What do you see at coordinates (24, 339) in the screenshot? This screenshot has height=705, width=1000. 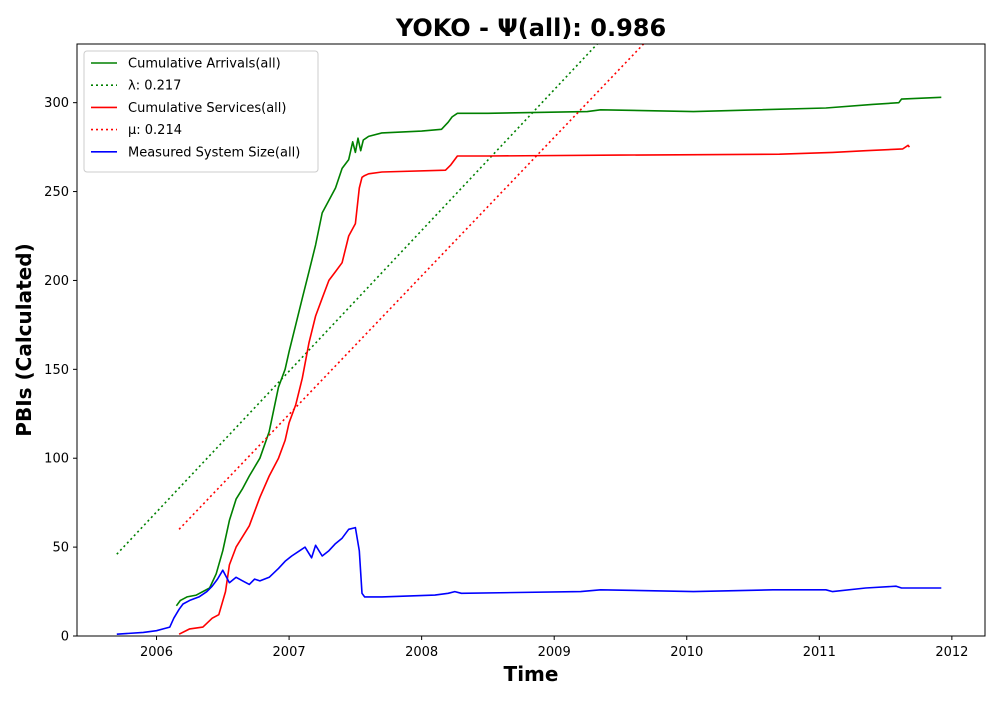 I see `y-axis-title: PBIs (Calculated)` at bounding box center [24, 339].